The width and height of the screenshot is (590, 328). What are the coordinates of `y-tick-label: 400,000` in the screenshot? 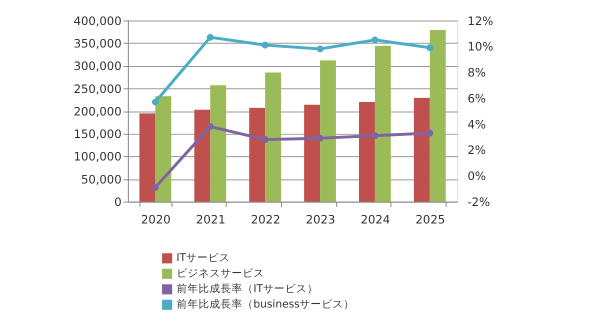 It's located at (98, 21).